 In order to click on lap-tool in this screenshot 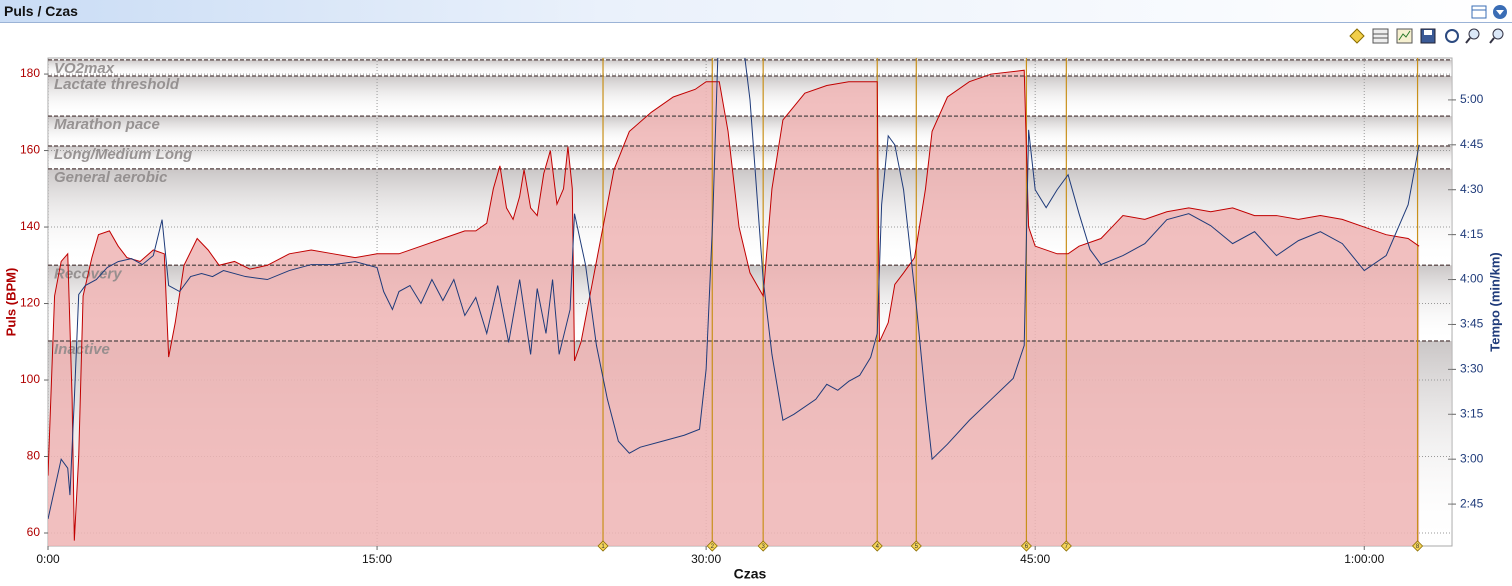, I will do `click(1357, 36)`.